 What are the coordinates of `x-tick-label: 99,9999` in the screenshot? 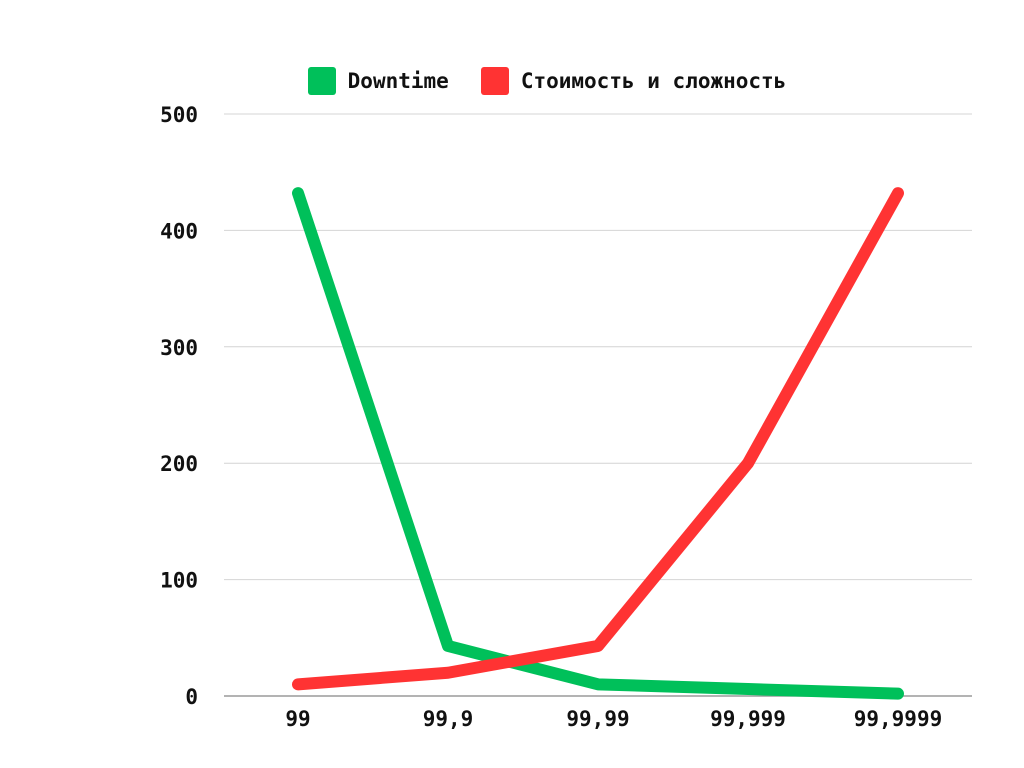 It's located at (898, 719).